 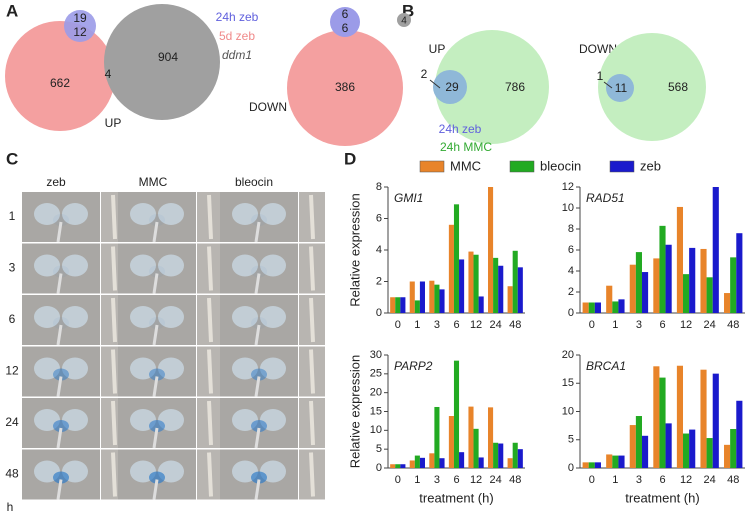 What do you see at coordinates (435, 84) in the screenshot?
I see `leader-line` at bounding box center [435, 84].